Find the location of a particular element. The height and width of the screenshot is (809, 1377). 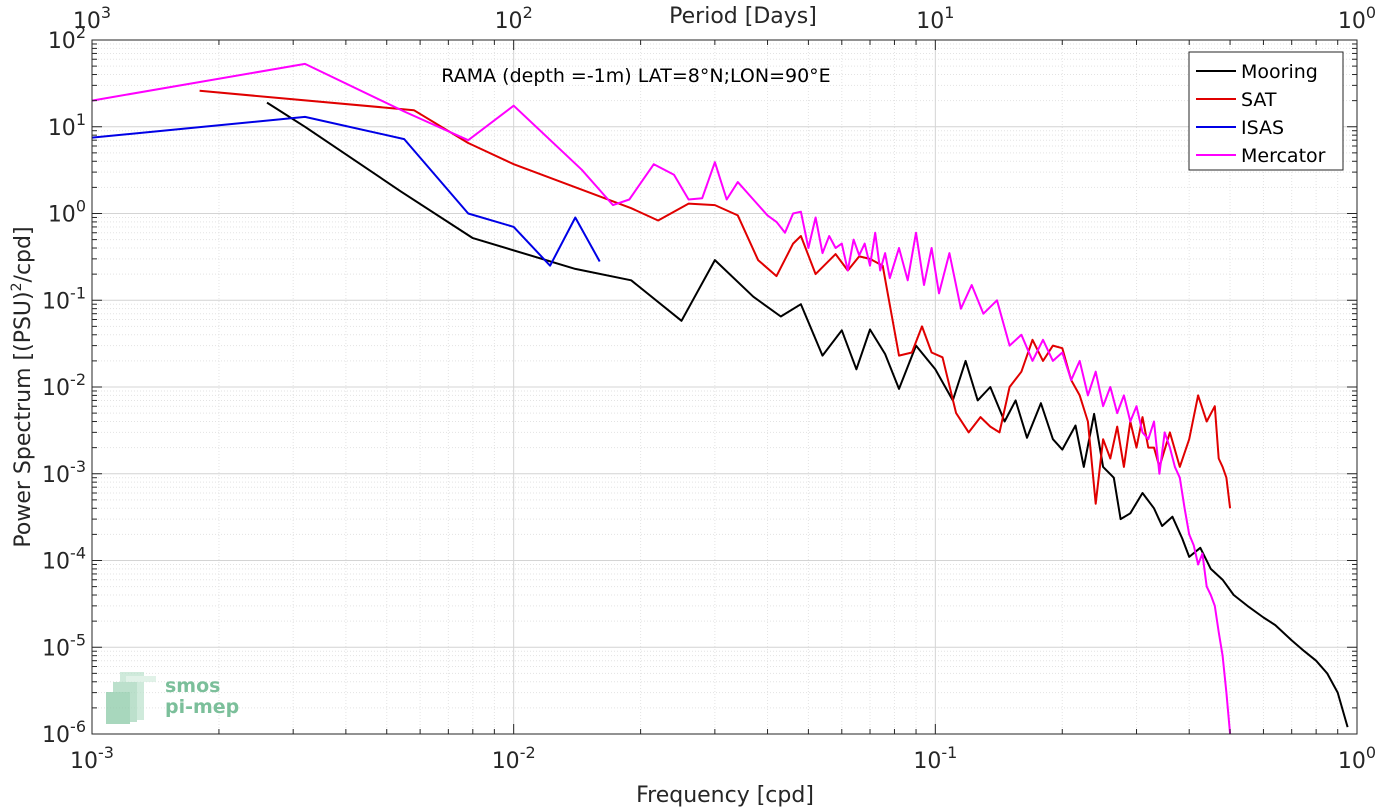

top-tick-label: 10¹ is located at coordinates (935, 18).